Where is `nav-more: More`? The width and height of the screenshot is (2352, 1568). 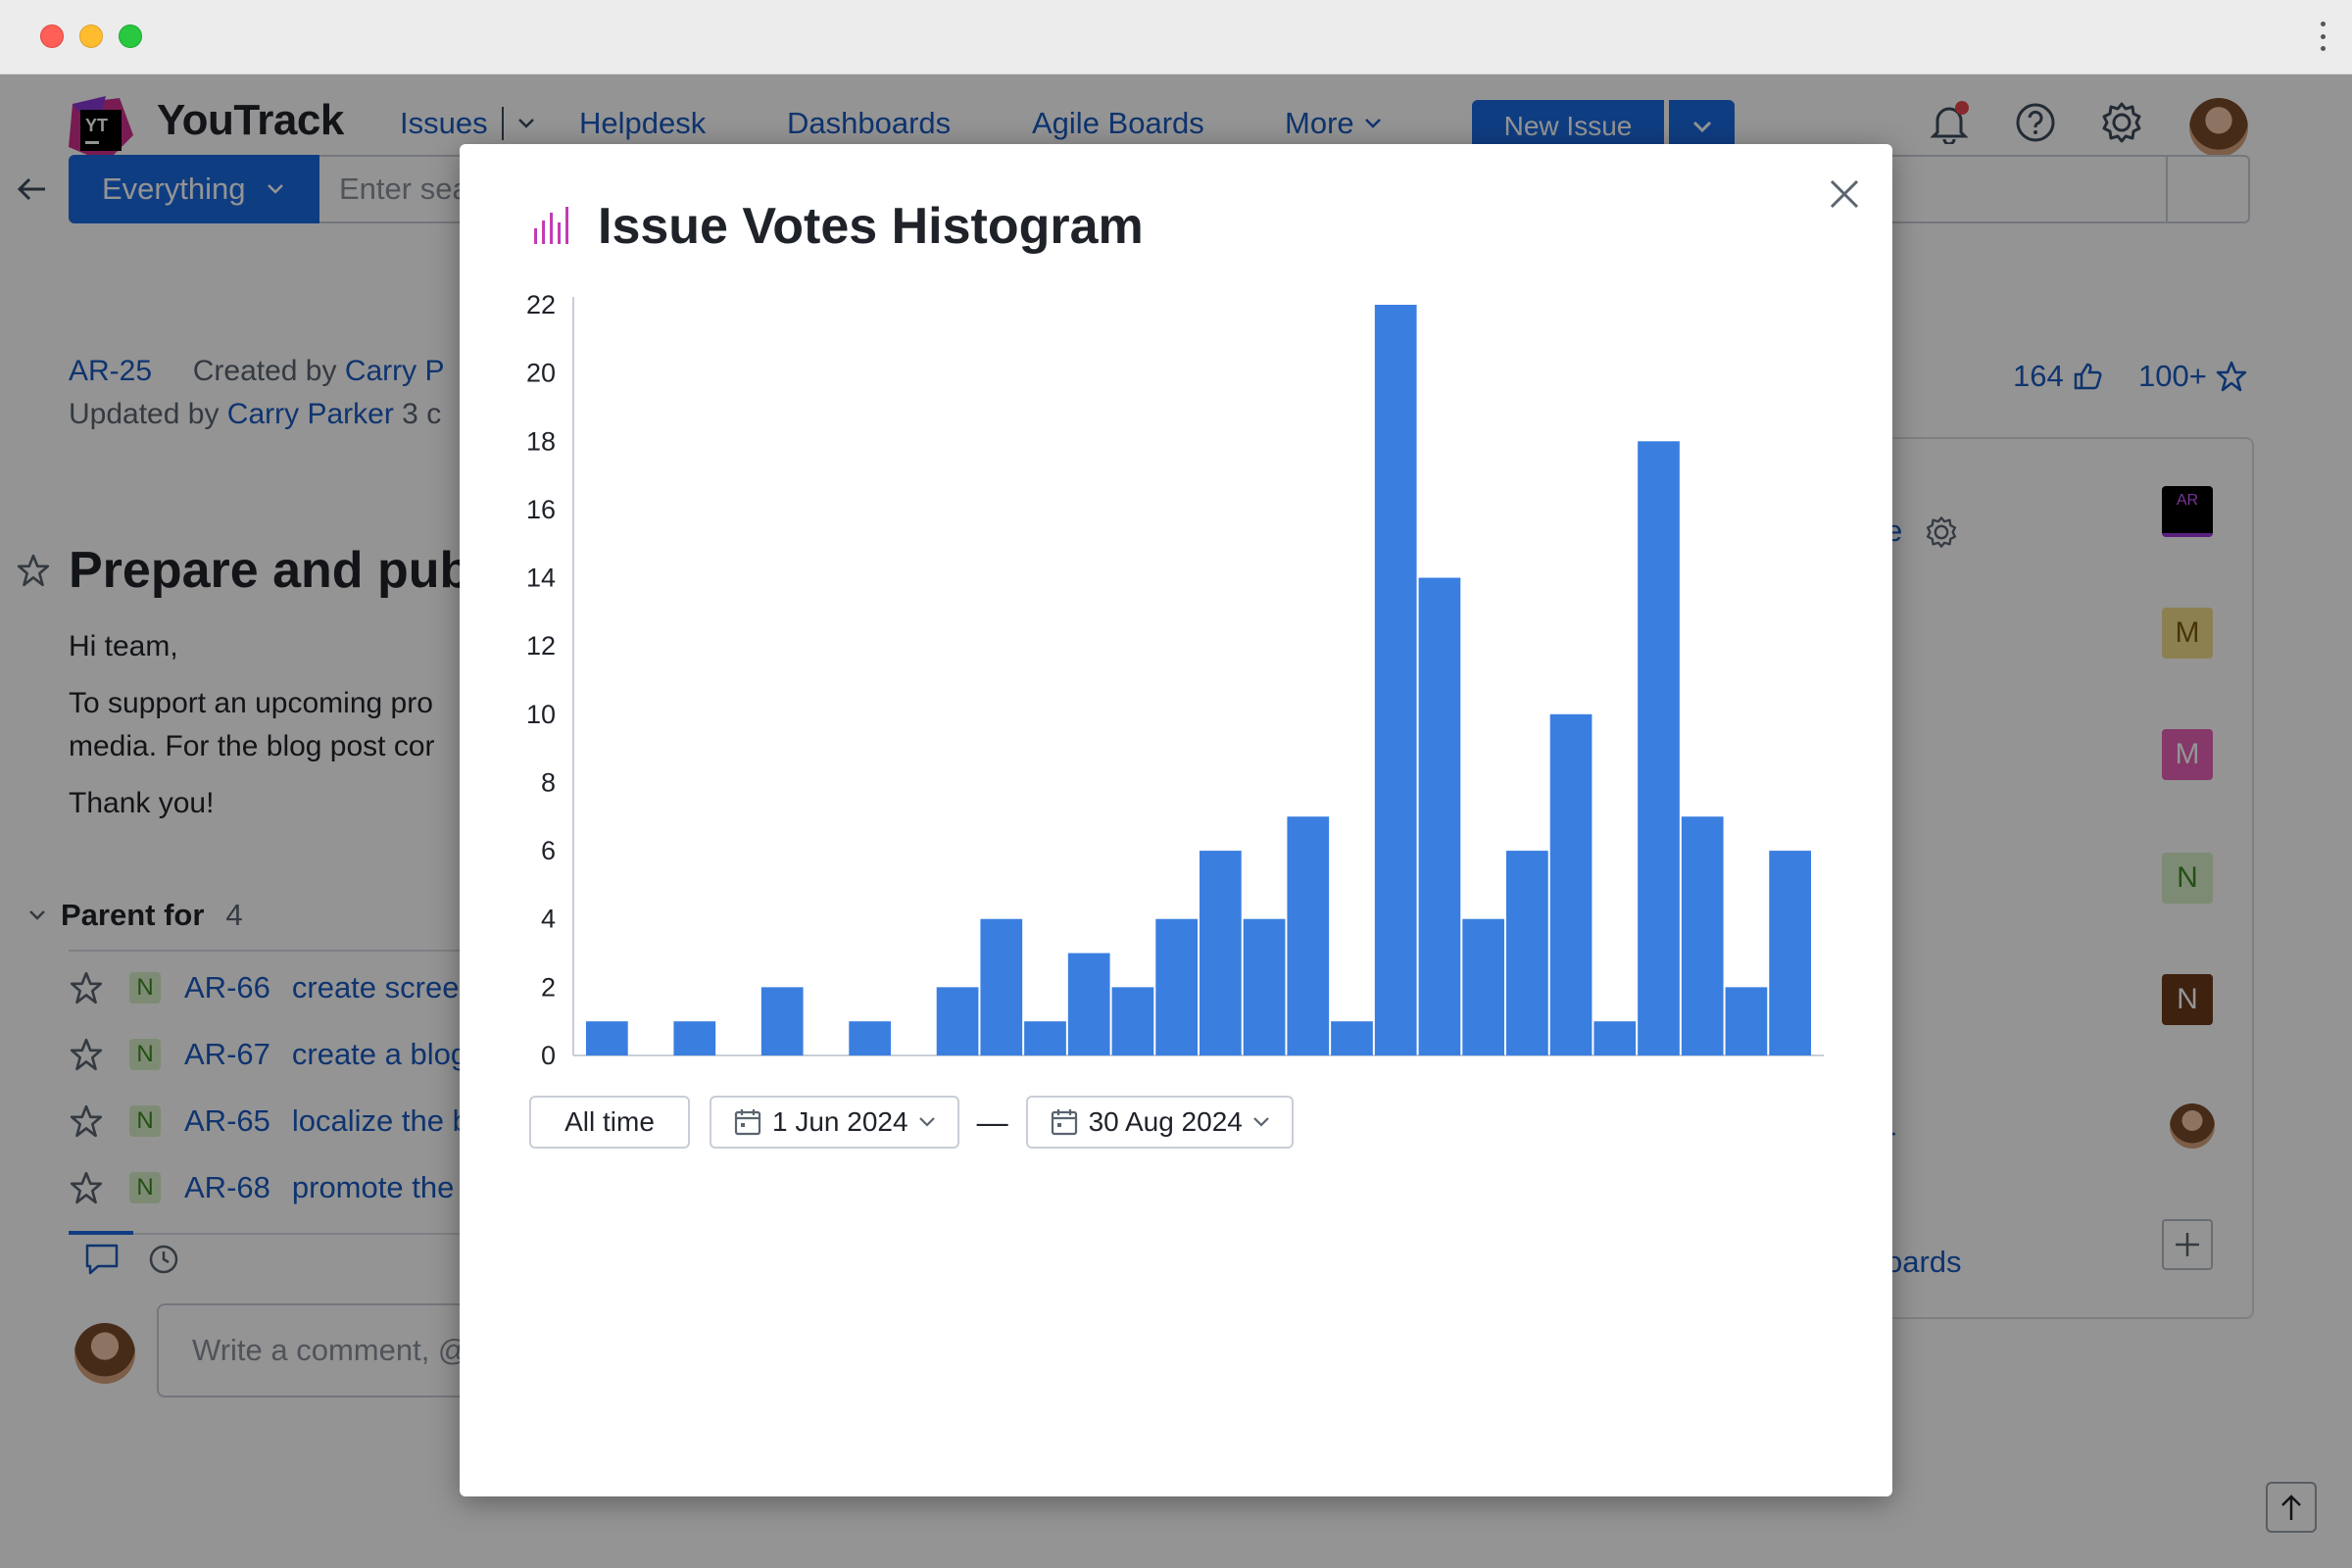 nav-more: More is located at coordinates (1333, 124).